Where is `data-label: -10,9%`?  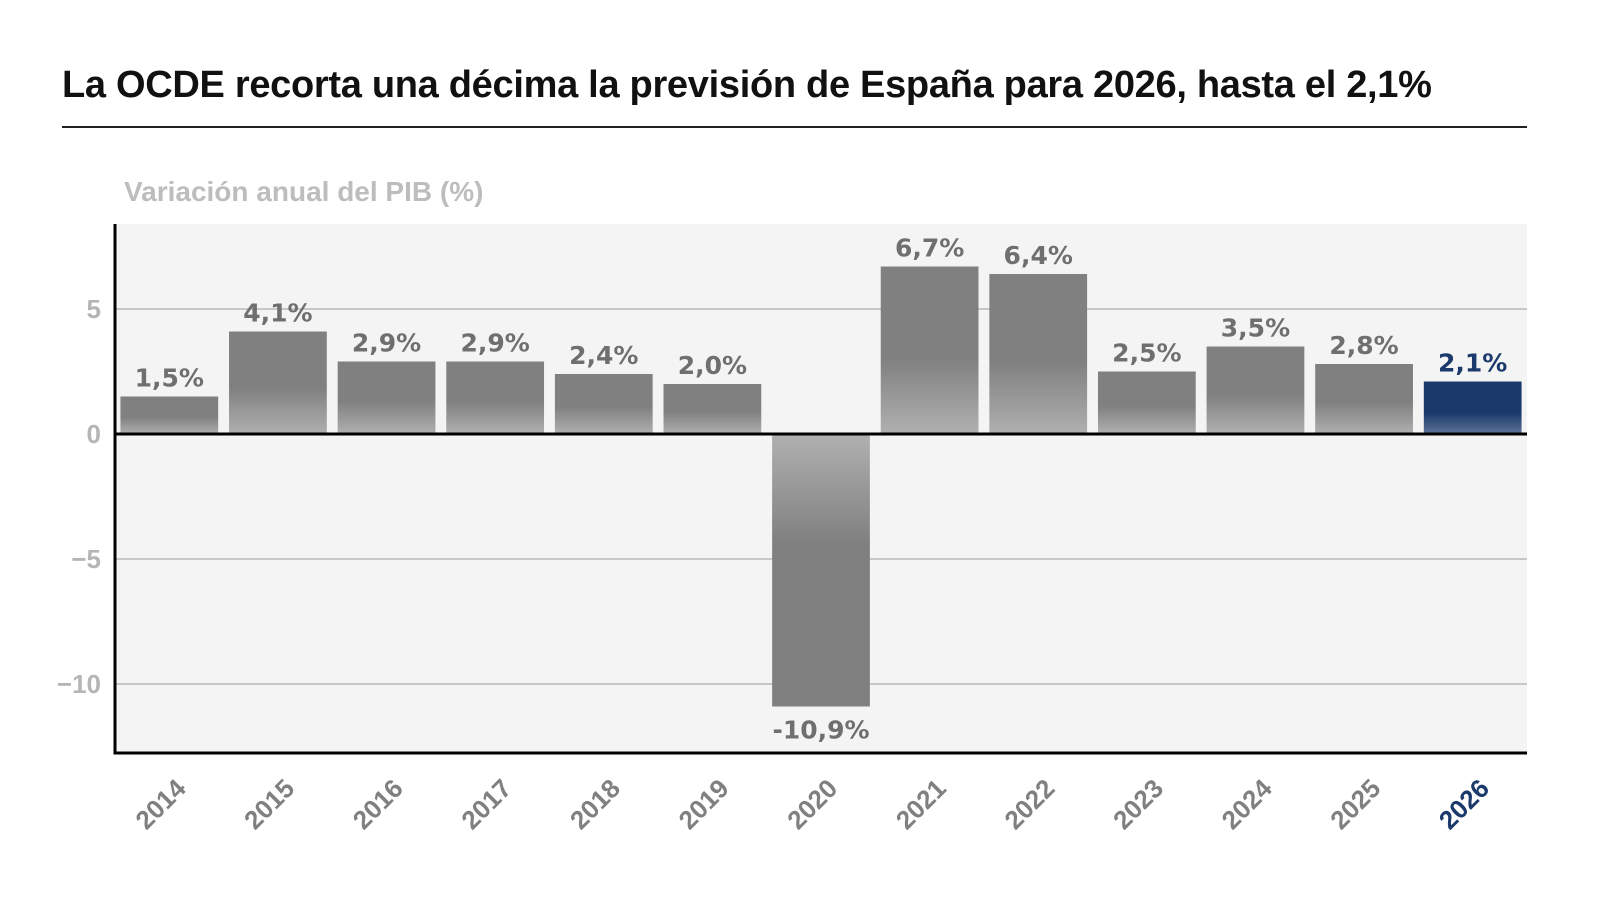
data-label: -10,9% is located at coordinates (820, 730).